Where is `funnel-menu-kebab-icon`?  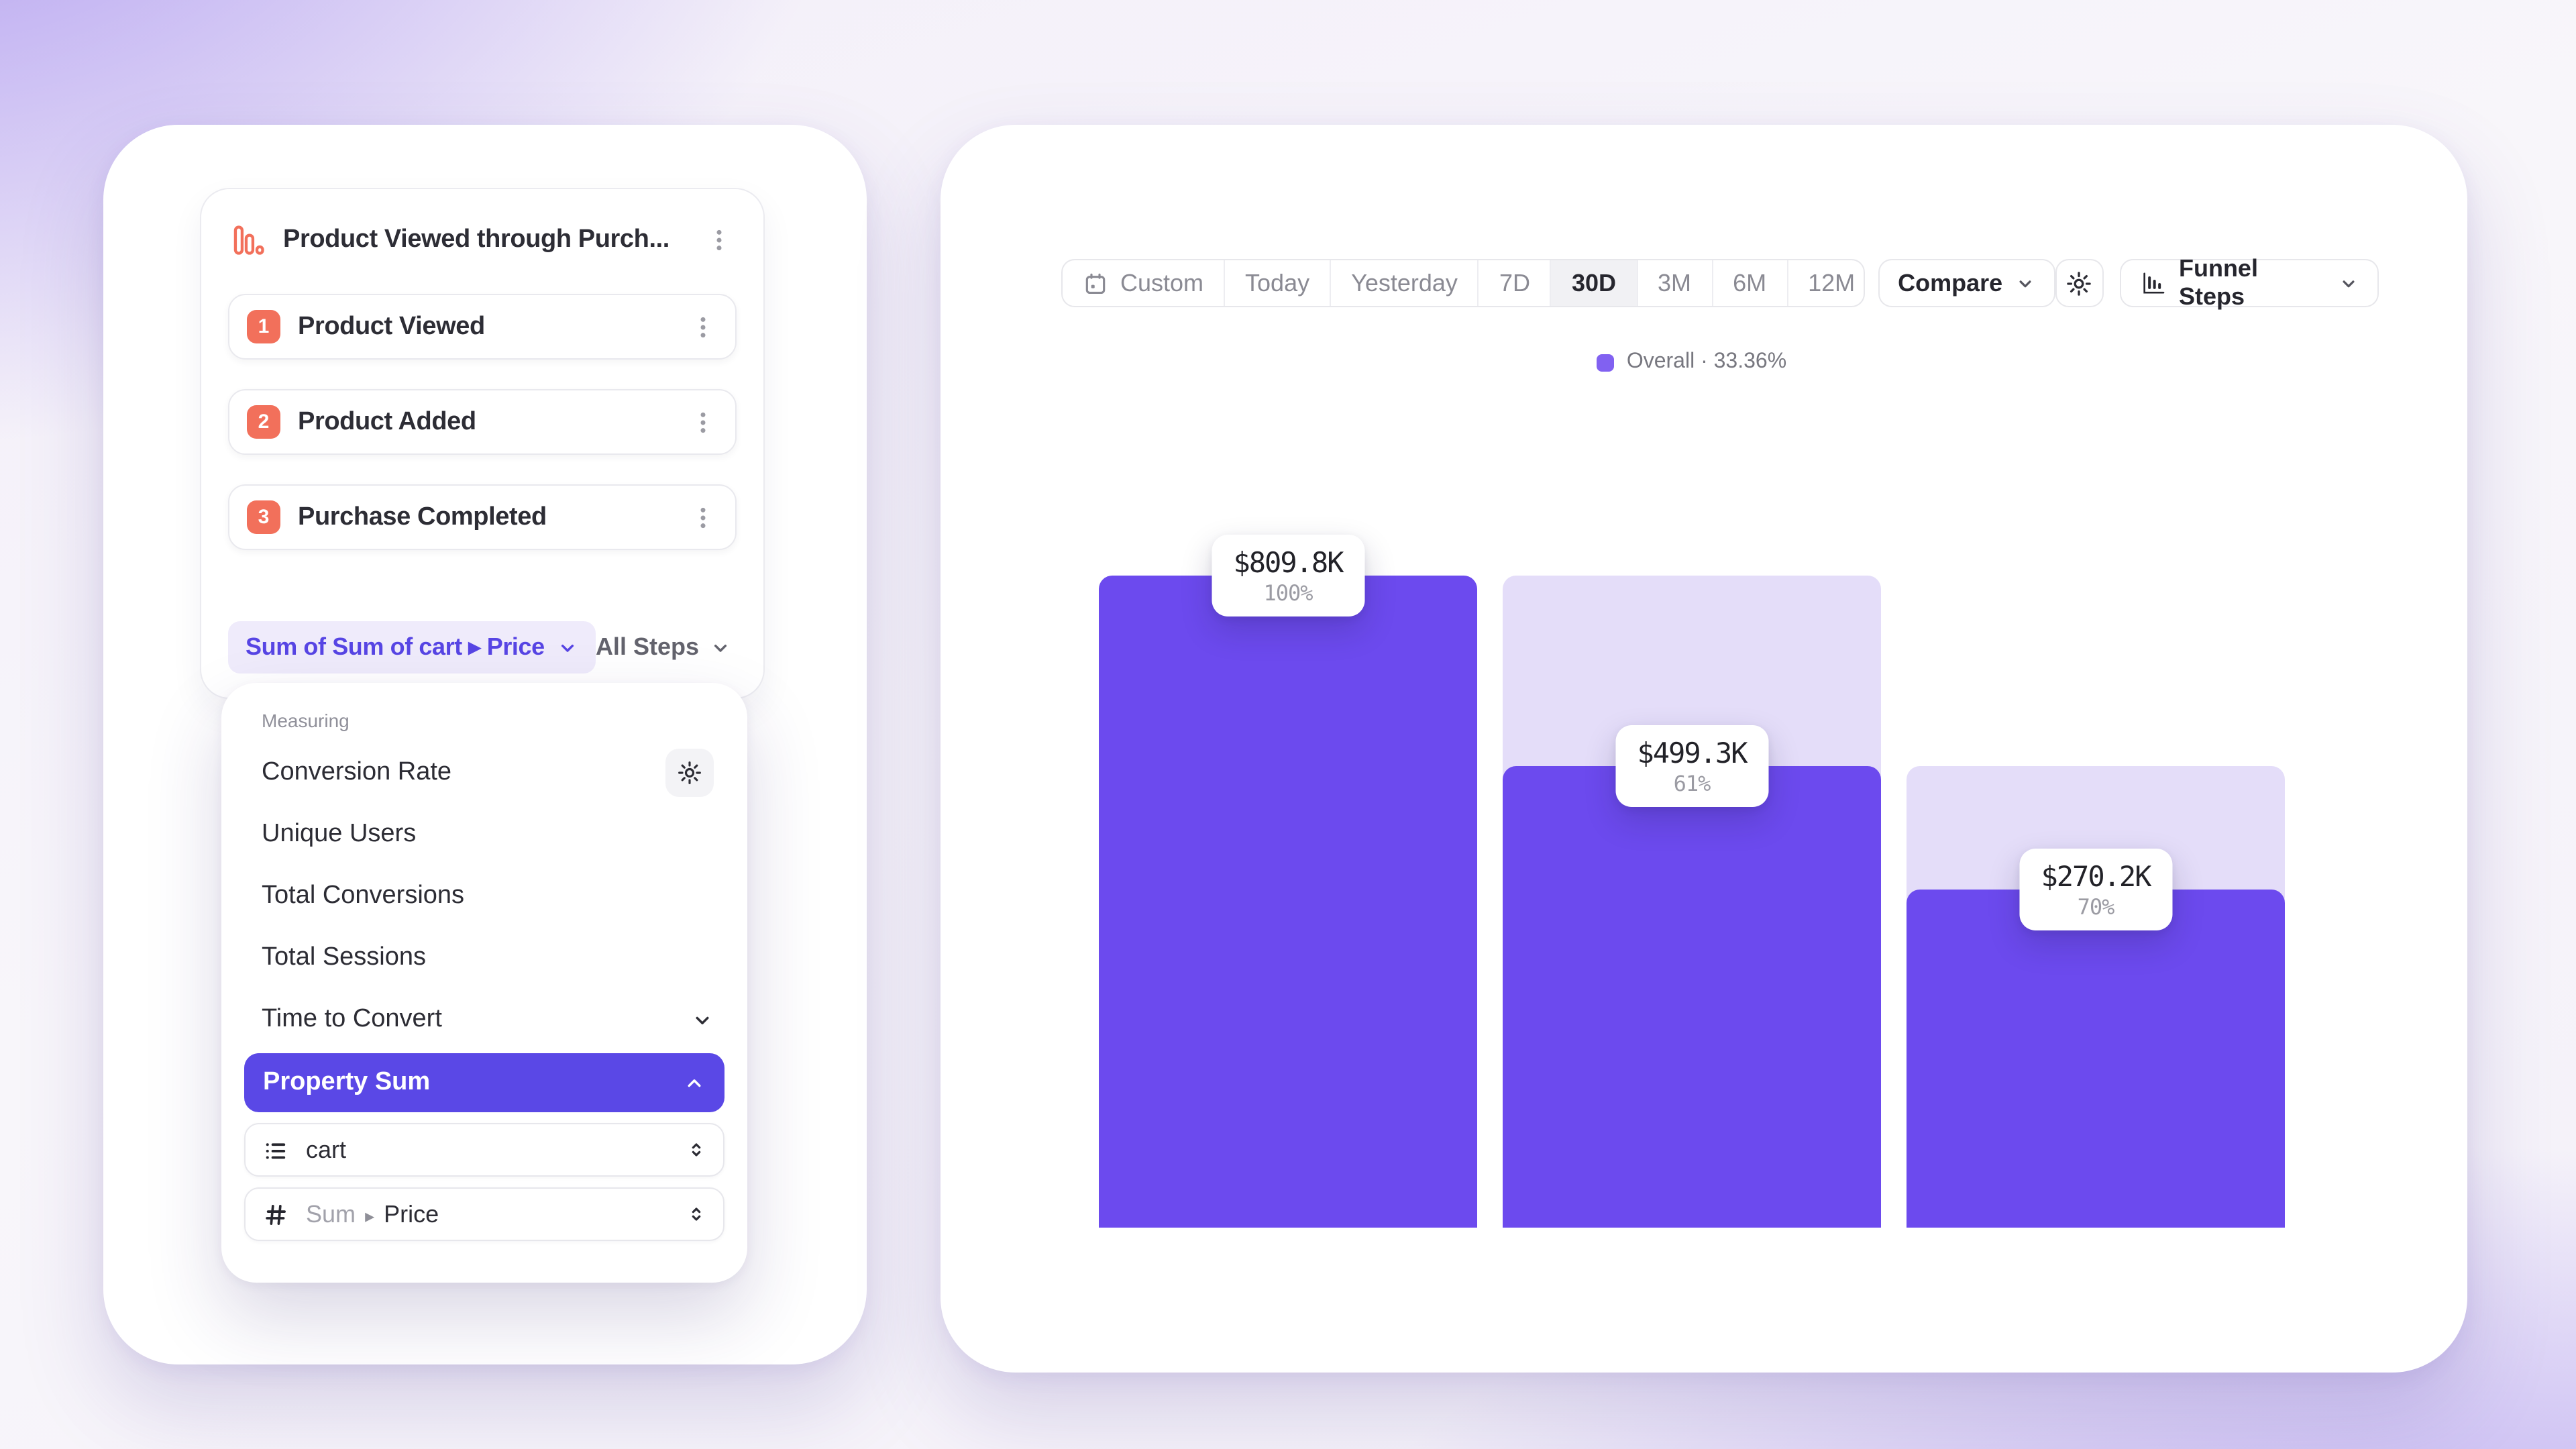
funnel-menu-kebab-icon is located at coordinates (719, 240).